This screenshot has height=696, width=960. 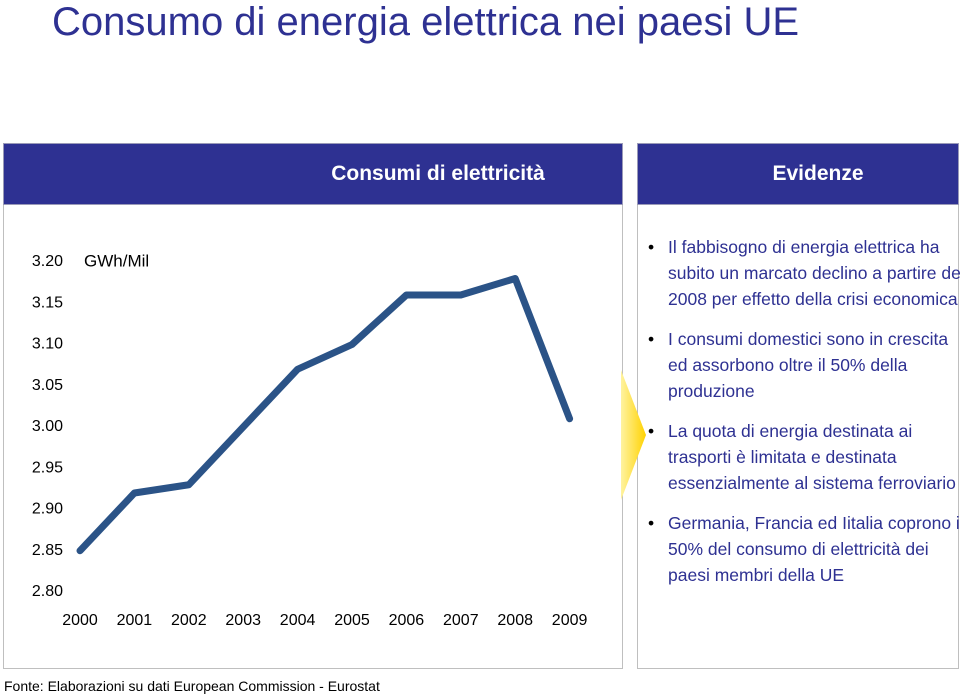 What do you see at coordinates (47, 385) in the screenshot?
I see `y-tick-label: 3.05` at bounding box center [47, 385].